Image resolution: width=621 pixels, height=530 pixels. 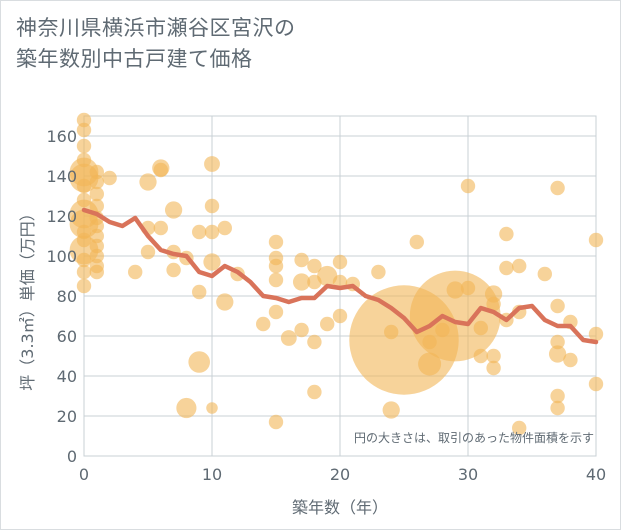 I want to click on chart-title-line1: 神奈川県横浜市瀬谷区宮沢の, so click(x=156, y=28).